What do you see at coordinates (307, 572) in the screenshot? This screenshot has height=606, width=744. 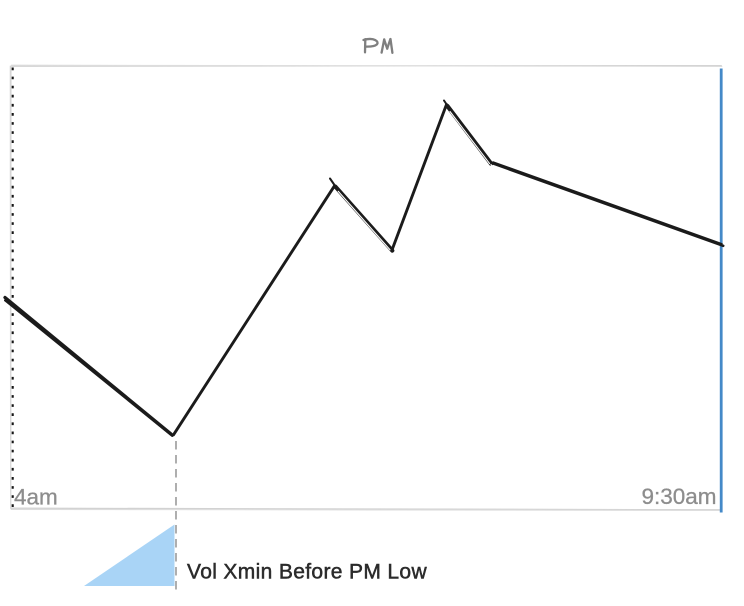 I see `svg-text: Vol Xmin Before PM Low` at bounding box center [307, 572].